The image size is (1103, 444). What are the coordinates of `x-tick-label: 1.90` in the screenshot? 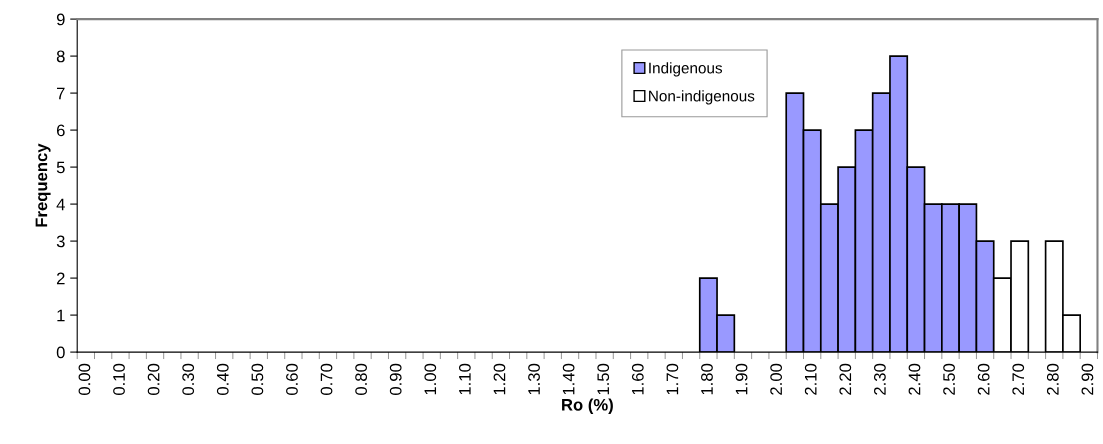 It's located at (741, 379).